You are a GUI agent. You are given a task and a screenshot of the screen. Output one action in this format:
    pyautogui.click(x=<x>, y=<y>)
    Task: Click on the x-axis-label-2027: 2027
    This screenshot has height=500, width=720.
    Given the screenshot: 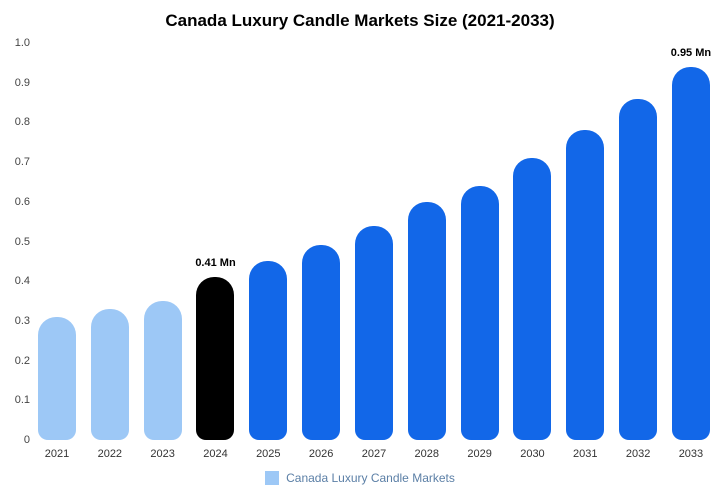 What is the action you would take?
    pyautogui.click(x=374, y=454)
    